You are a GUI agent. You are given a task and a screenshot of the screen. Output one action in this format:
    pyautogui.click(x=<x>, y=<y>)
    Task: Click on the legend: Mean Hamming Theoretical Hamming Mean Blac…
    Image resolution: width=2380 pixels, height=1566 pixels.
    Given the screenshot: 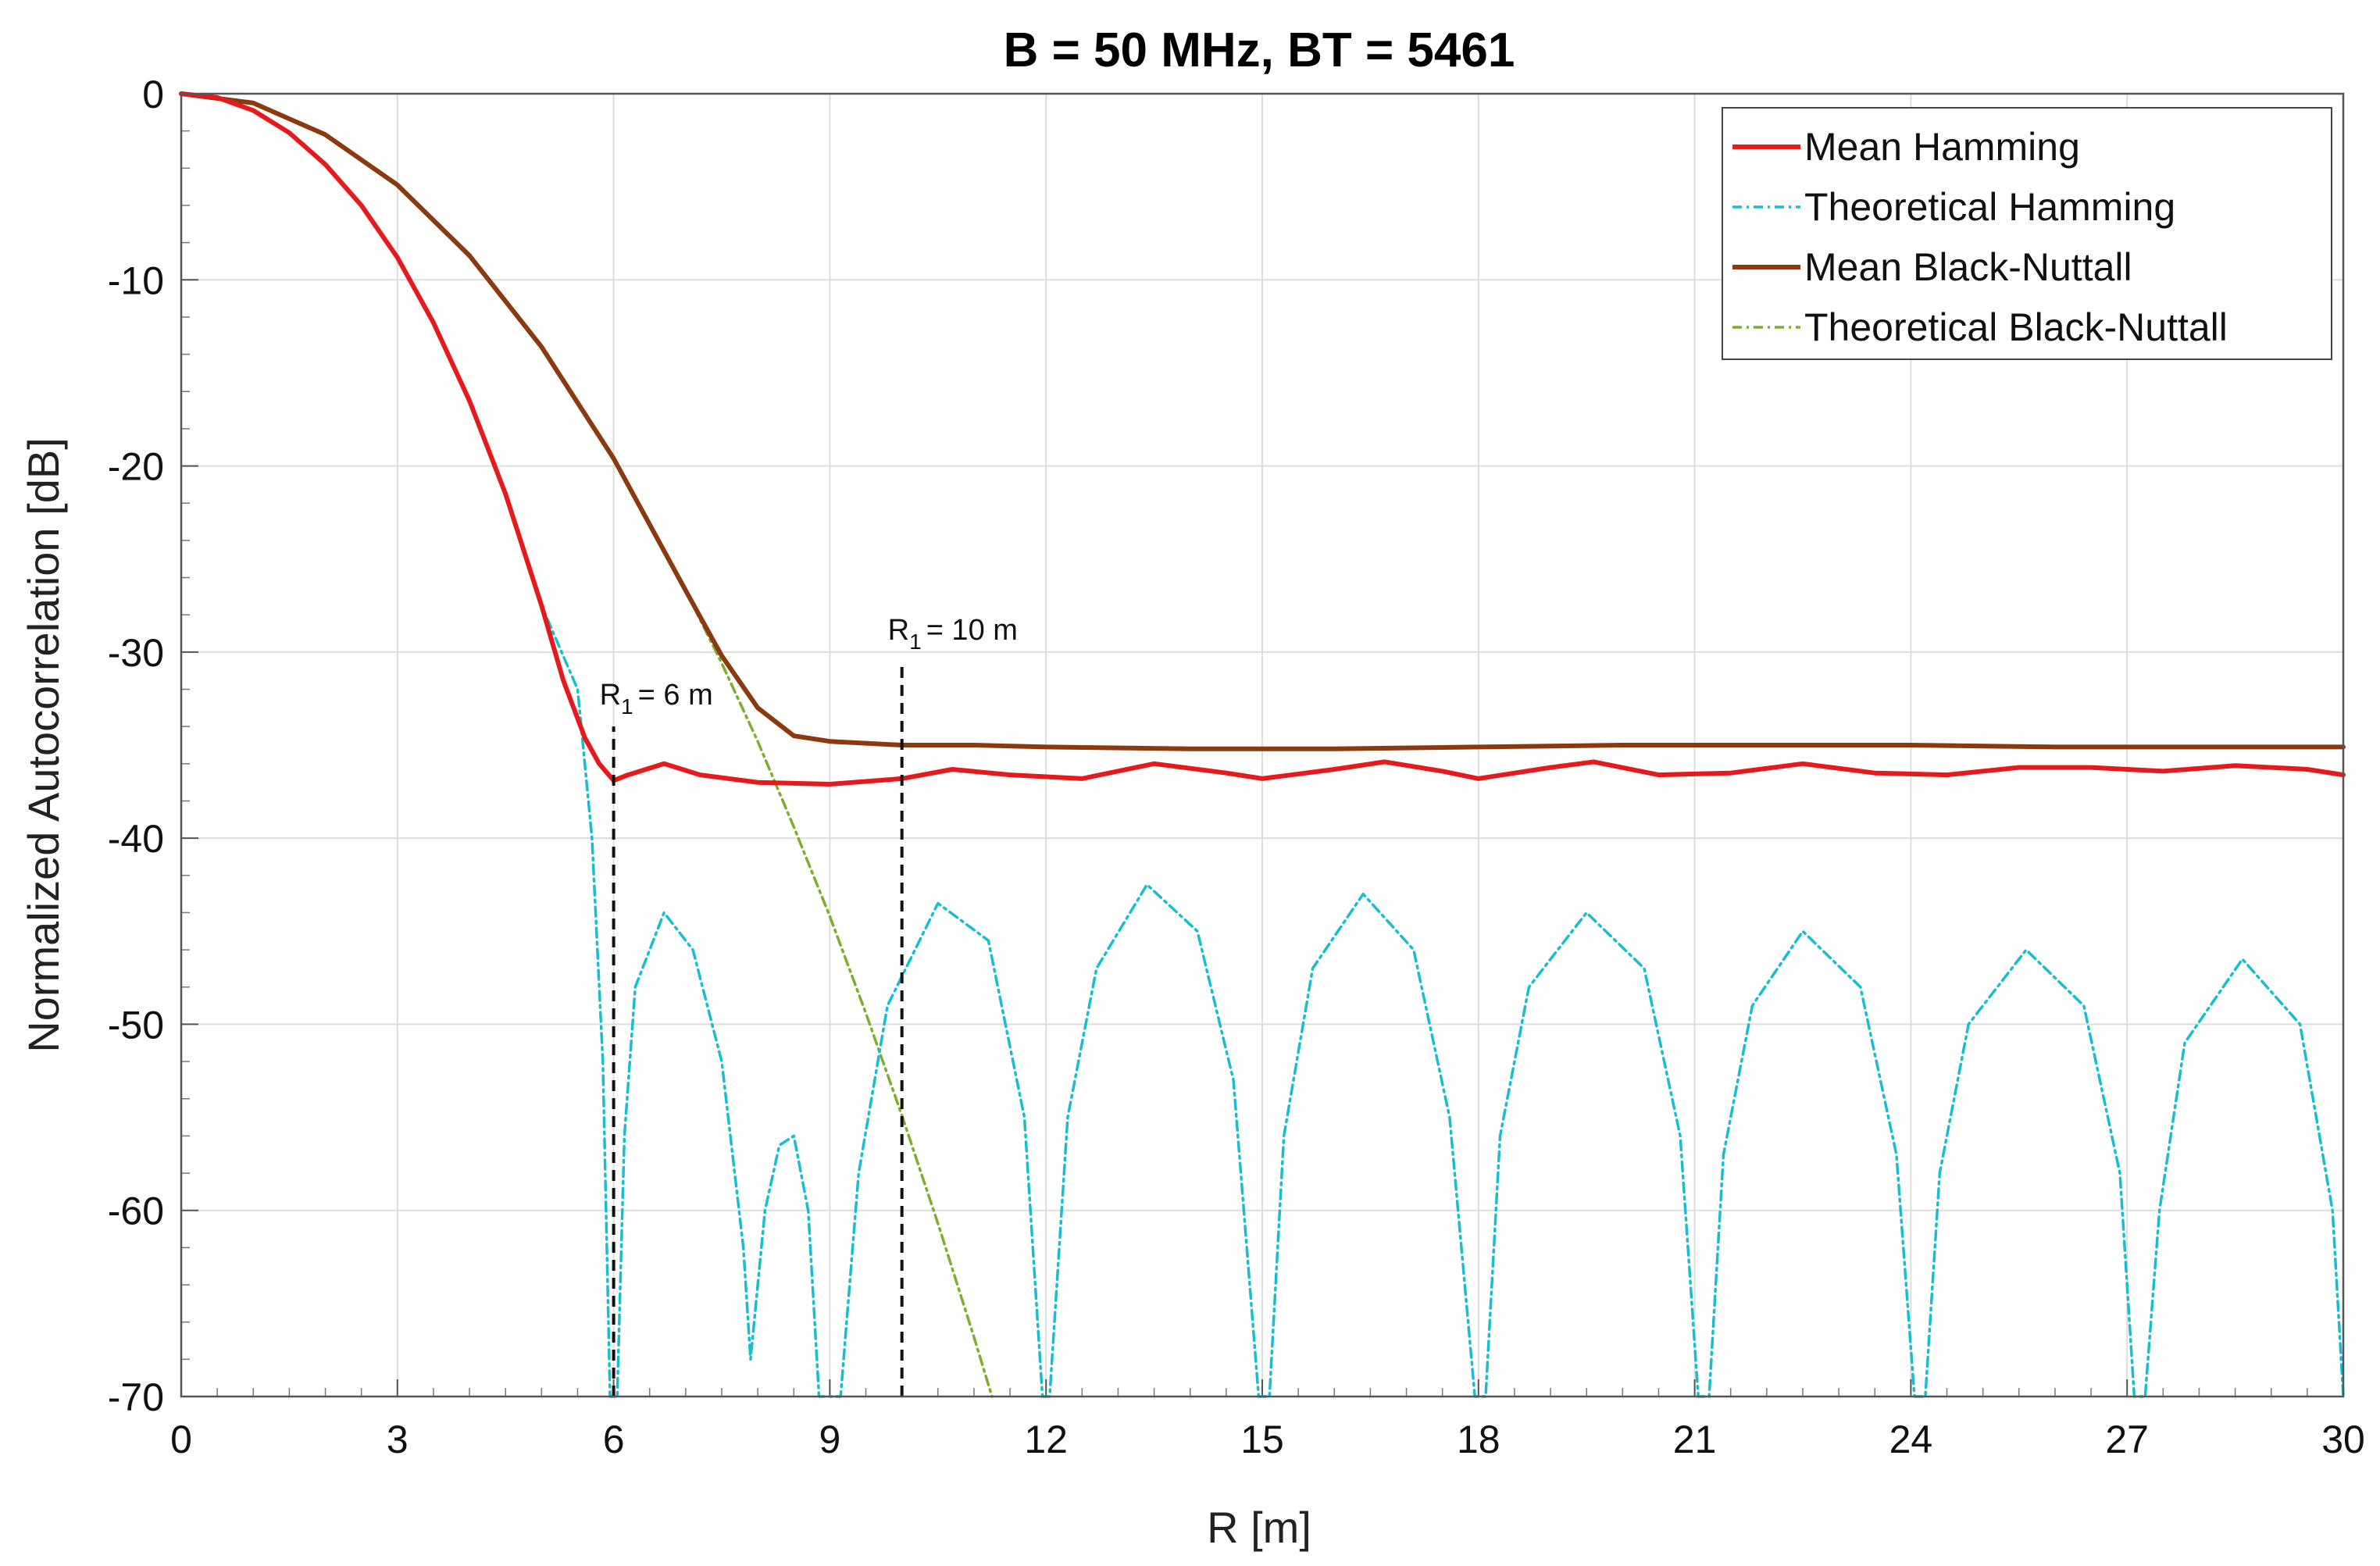 What is the action you would take?
    pyautogui.click(x=2027, y=233)
    